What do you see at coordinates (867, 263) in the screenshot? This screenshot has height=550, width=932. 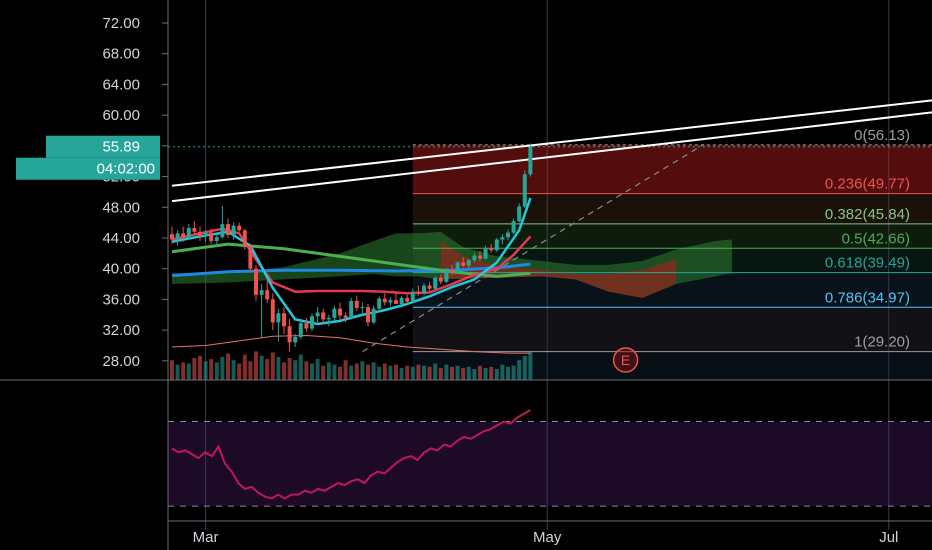 I see `fib-level-label: 0.618(39.49)` at bounding box center [867, 263].